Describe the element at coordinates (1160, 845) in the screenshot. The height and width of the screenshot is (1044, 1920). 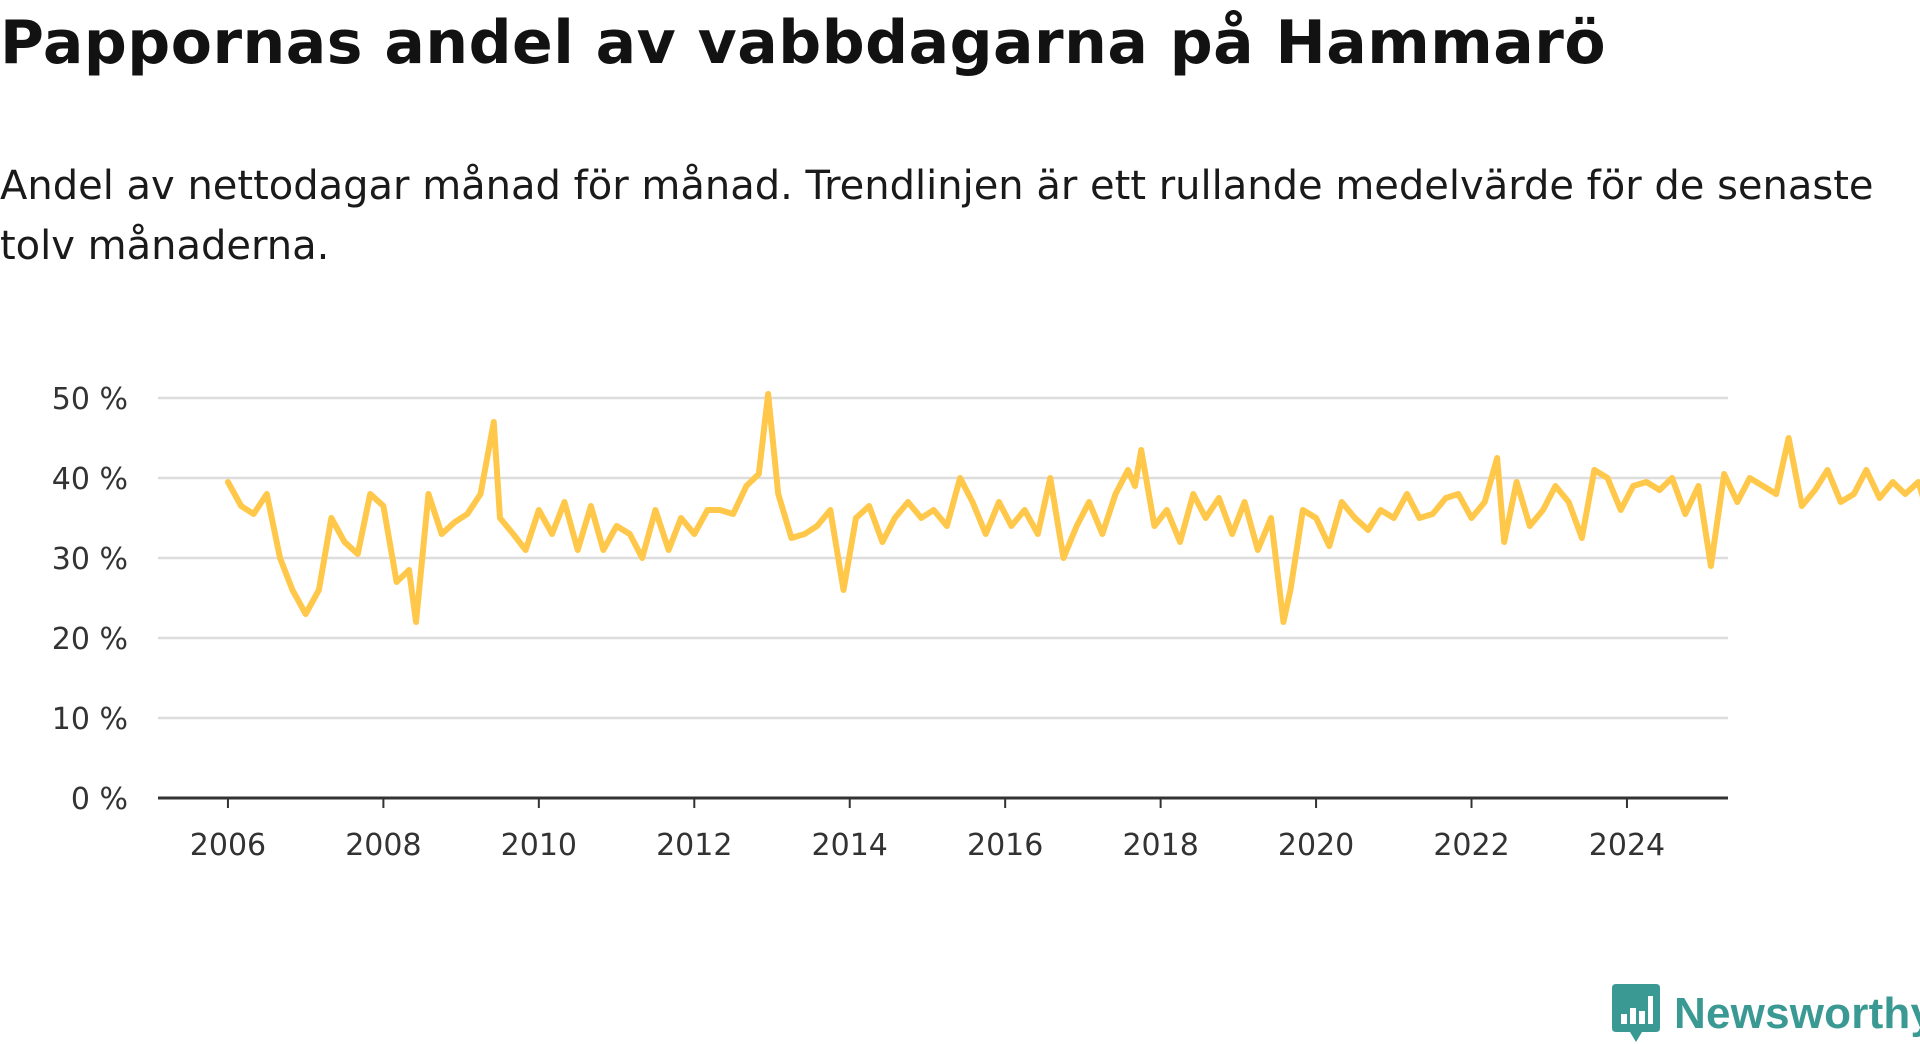
I see `x-tick-label: 2018` at that location.